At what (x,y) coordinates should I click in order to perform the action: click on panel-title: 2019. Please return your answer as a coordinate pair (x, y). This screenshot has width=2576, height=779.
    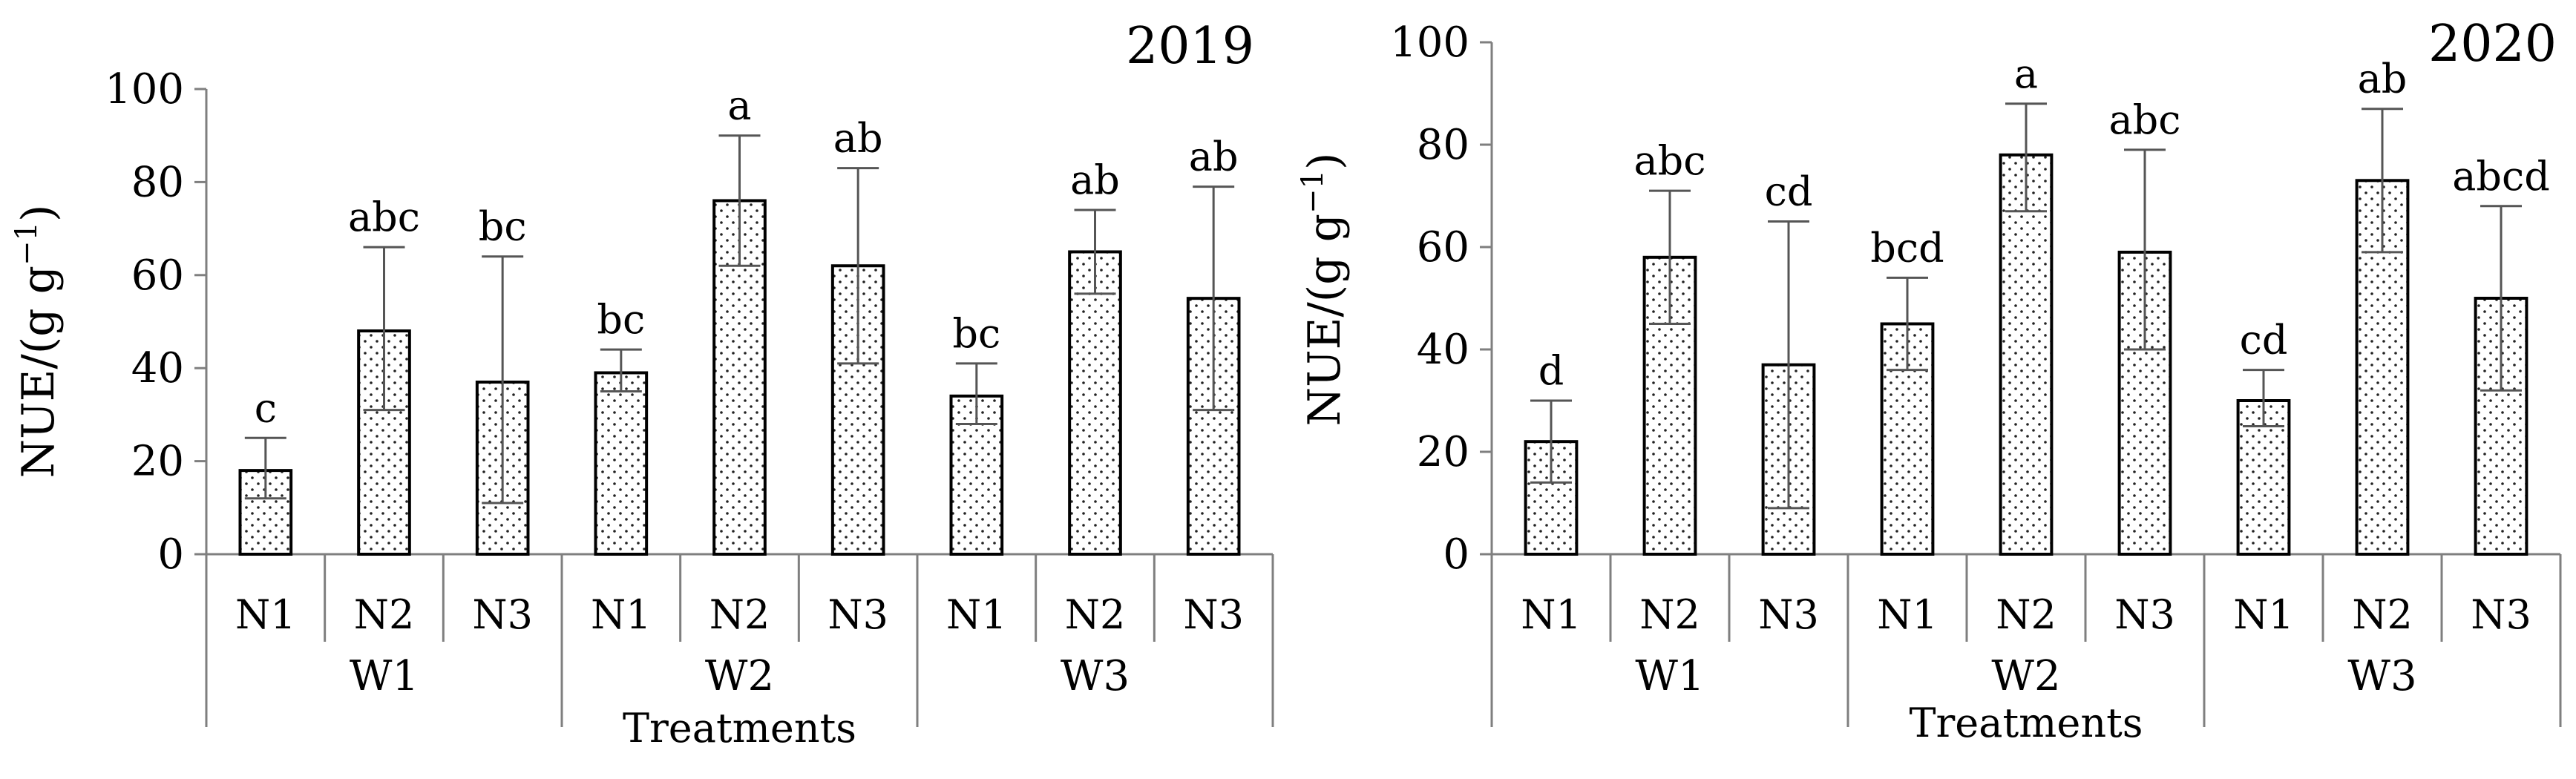
    Looking at the image, I should click on (1190, 46).